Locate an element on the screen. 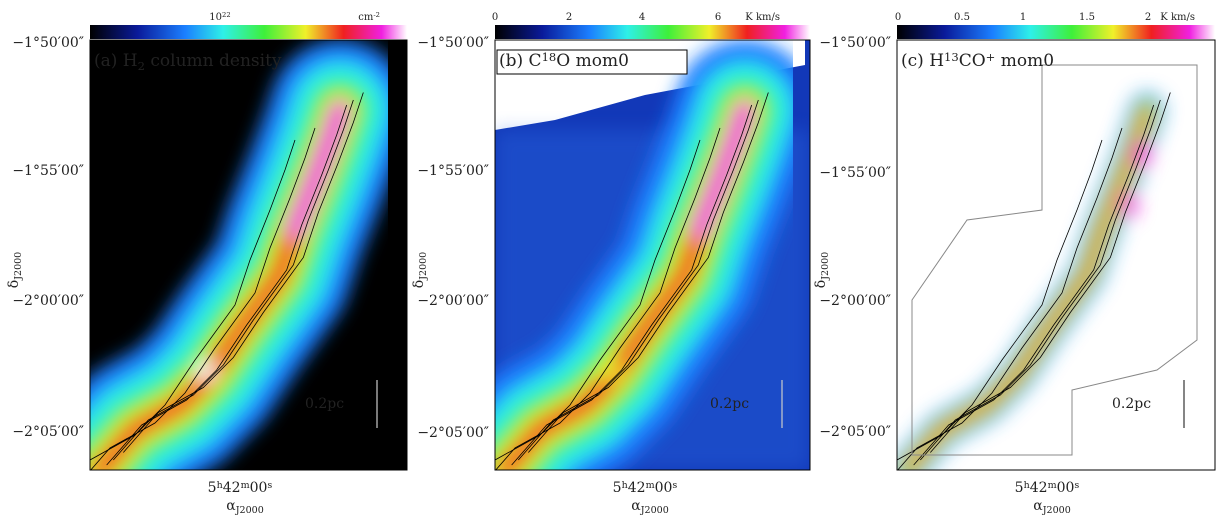 Image resolution: width=1224 pixels, height=517 pixels. y-axis-label-part: J2000 is located at coordinates (18, 266).